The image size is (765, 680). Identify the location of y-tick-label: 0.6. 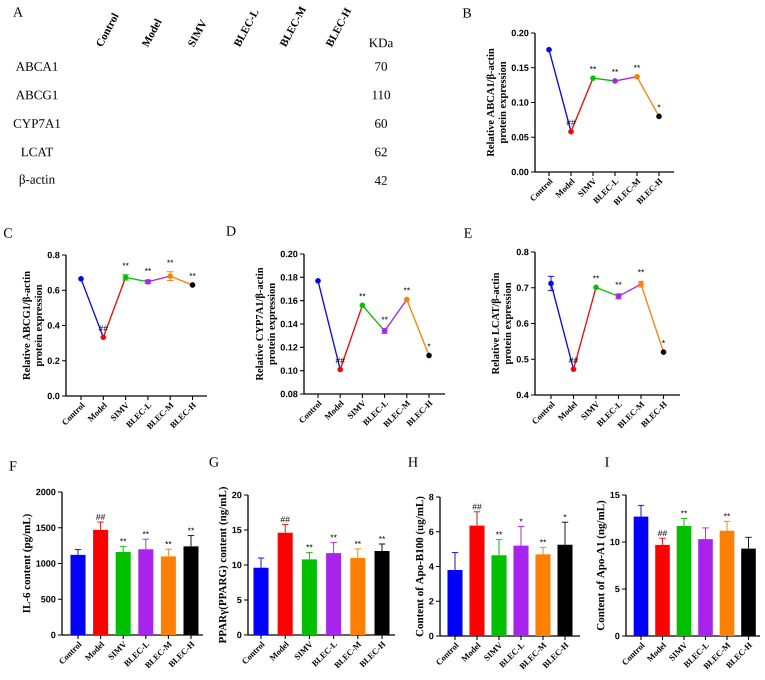
(522, 323).